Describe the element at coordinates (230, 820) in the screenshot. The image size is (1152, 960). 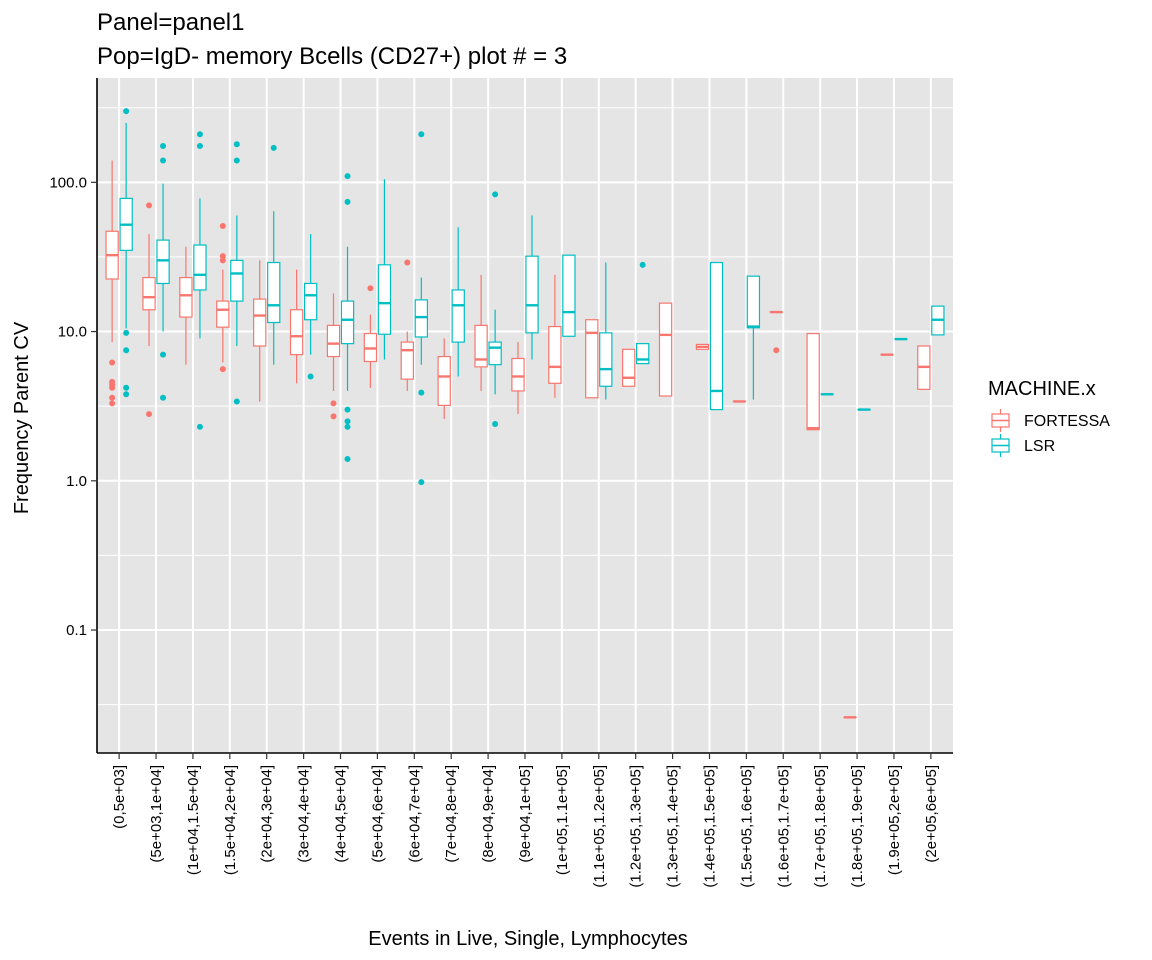
I see `x-tick-label: (1.5e+04,2e+04]` at that location.